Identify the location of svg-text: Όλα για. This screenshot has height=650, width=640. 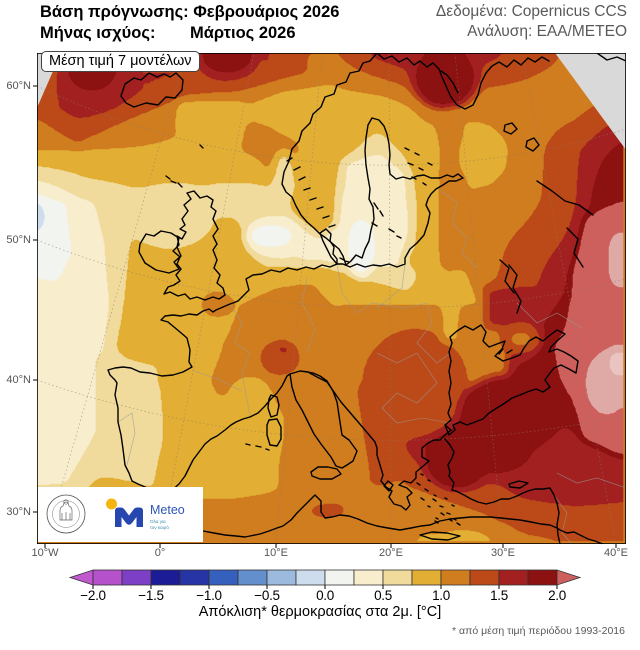
(157, 521).